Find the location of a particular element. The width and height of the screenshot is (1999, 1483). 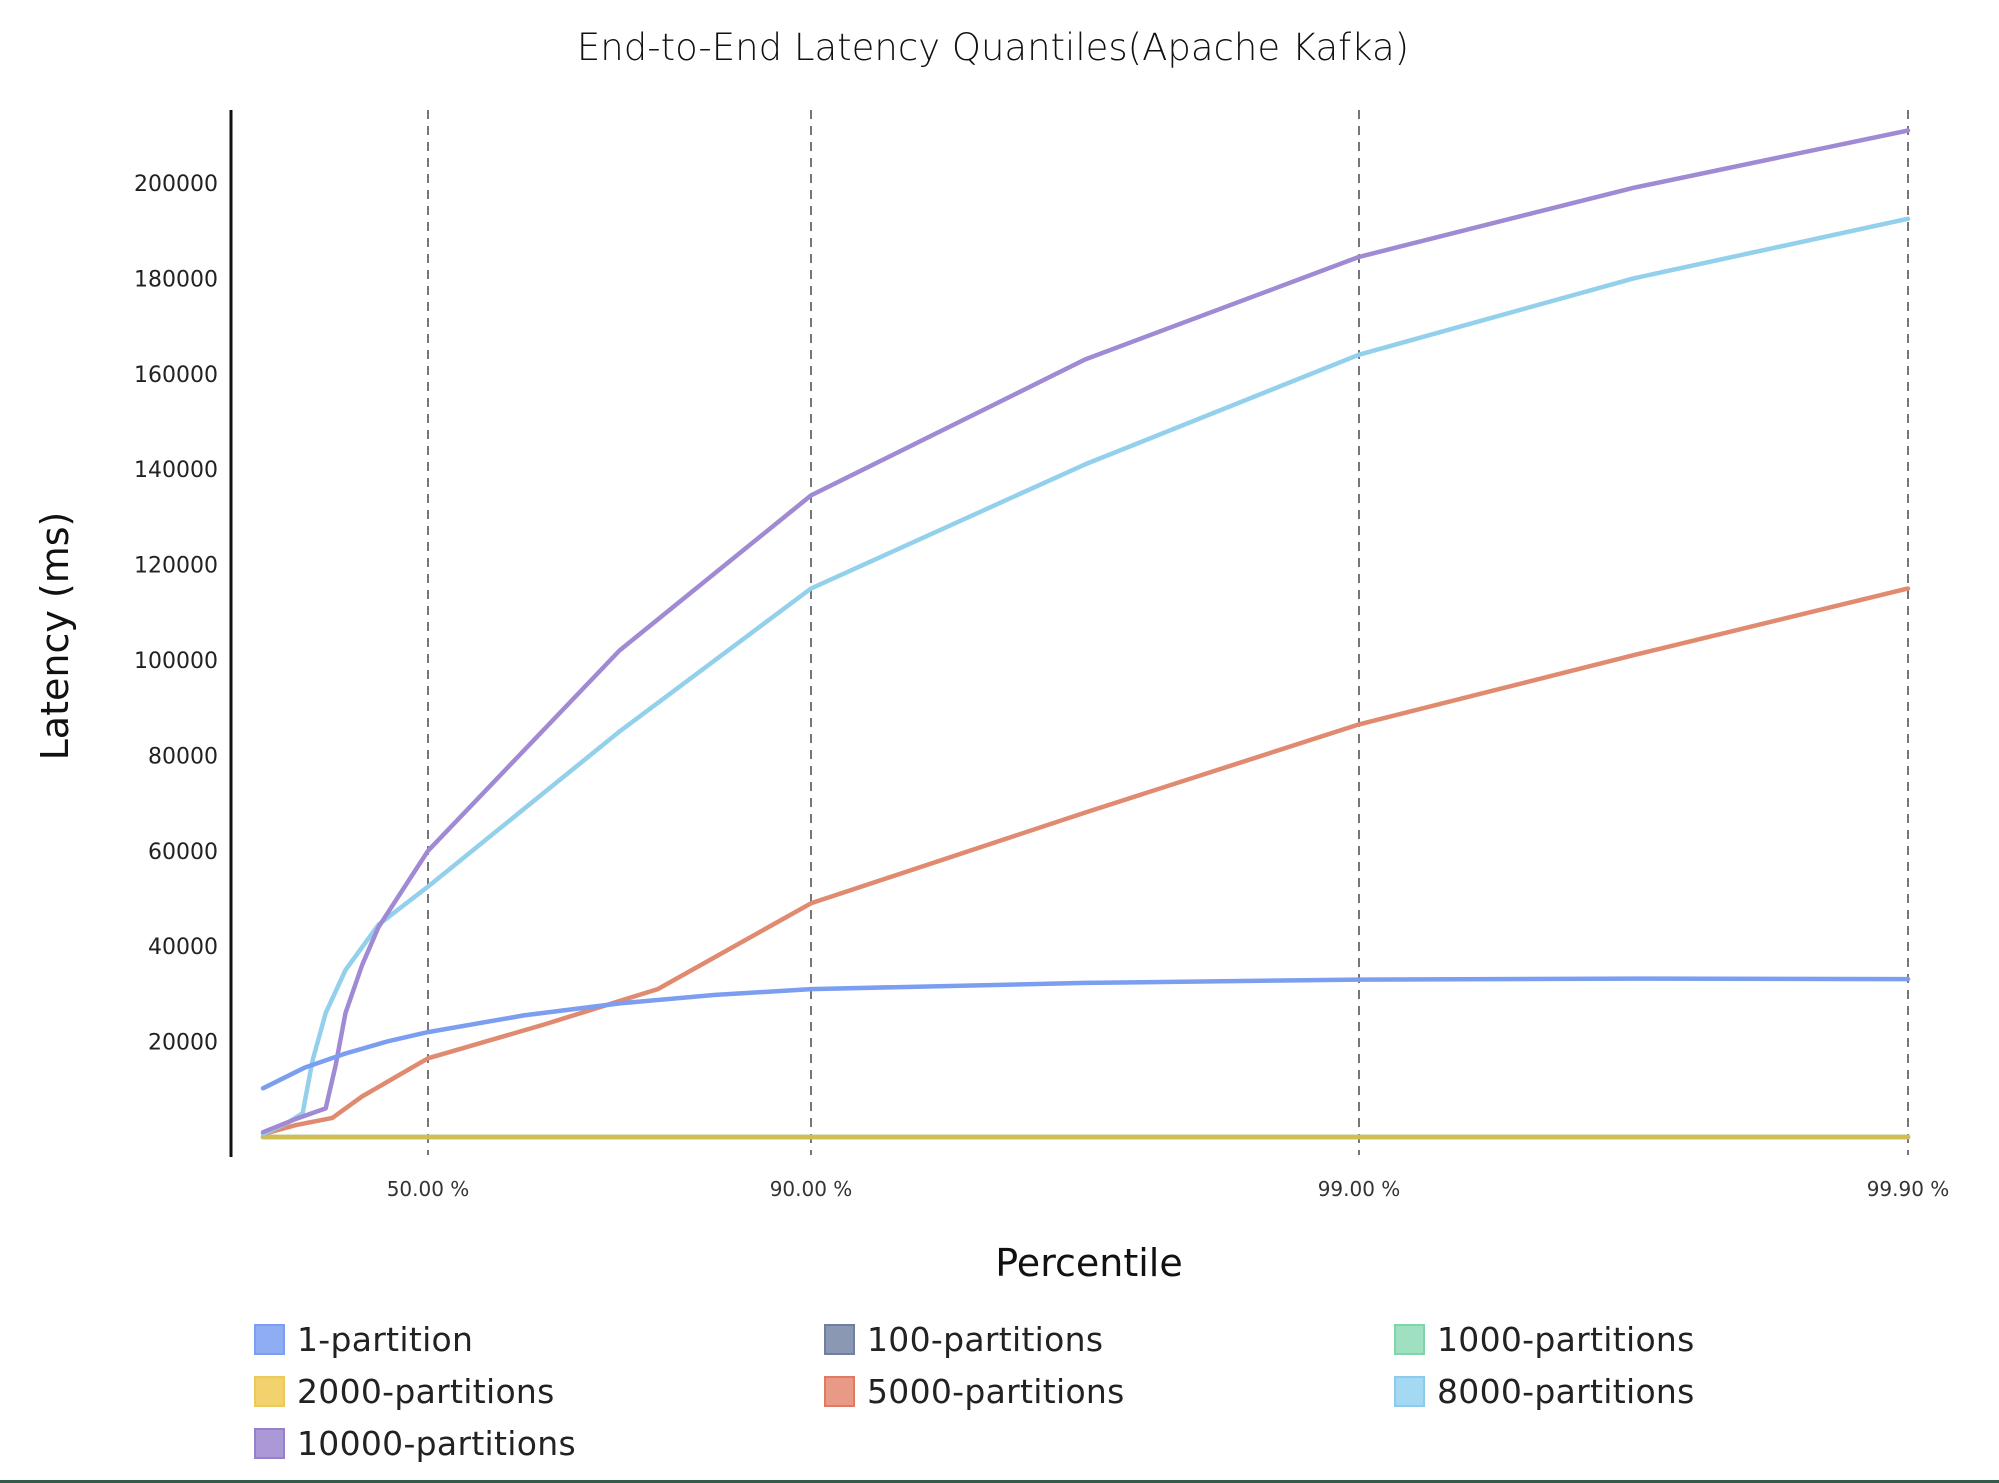

legend-item-10000-partitions: 10000-partitions is located at coordinates (415, 1443).